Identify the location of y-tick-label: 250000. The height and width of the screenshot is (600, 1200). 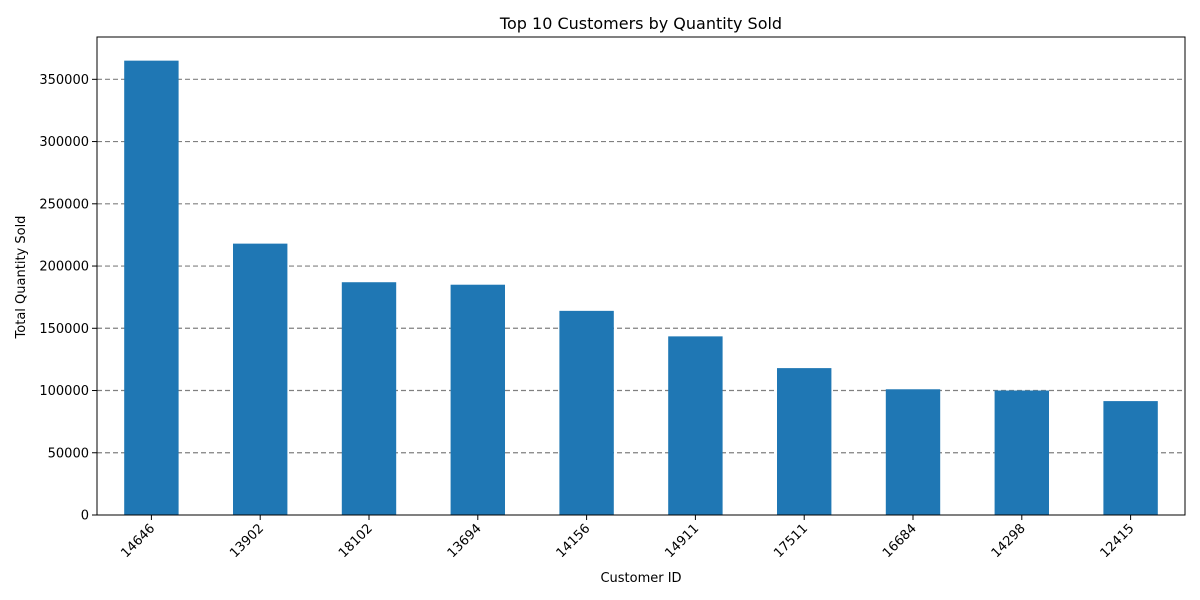
(64, 204).